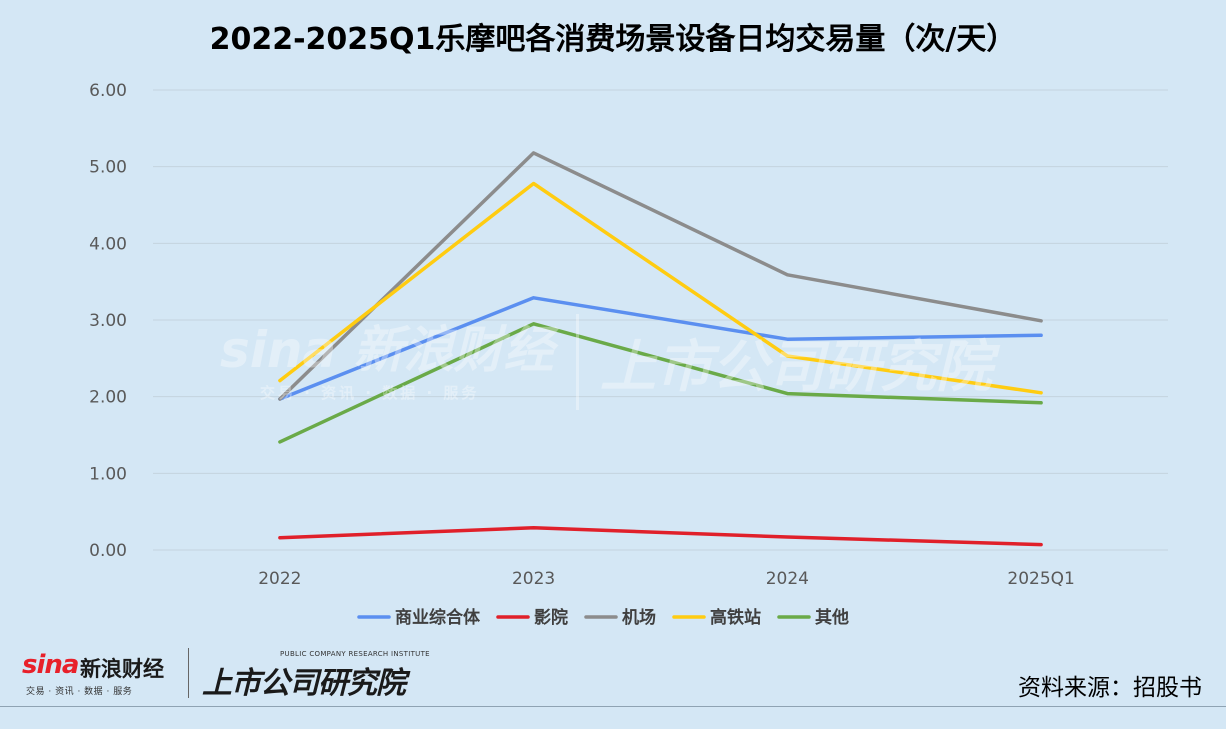 The height and width of the screenshot is (729, 1226). Describe the element at coordinates (108, 551) in the screenshot. I see `y-tick-label: 0.00` at that location.